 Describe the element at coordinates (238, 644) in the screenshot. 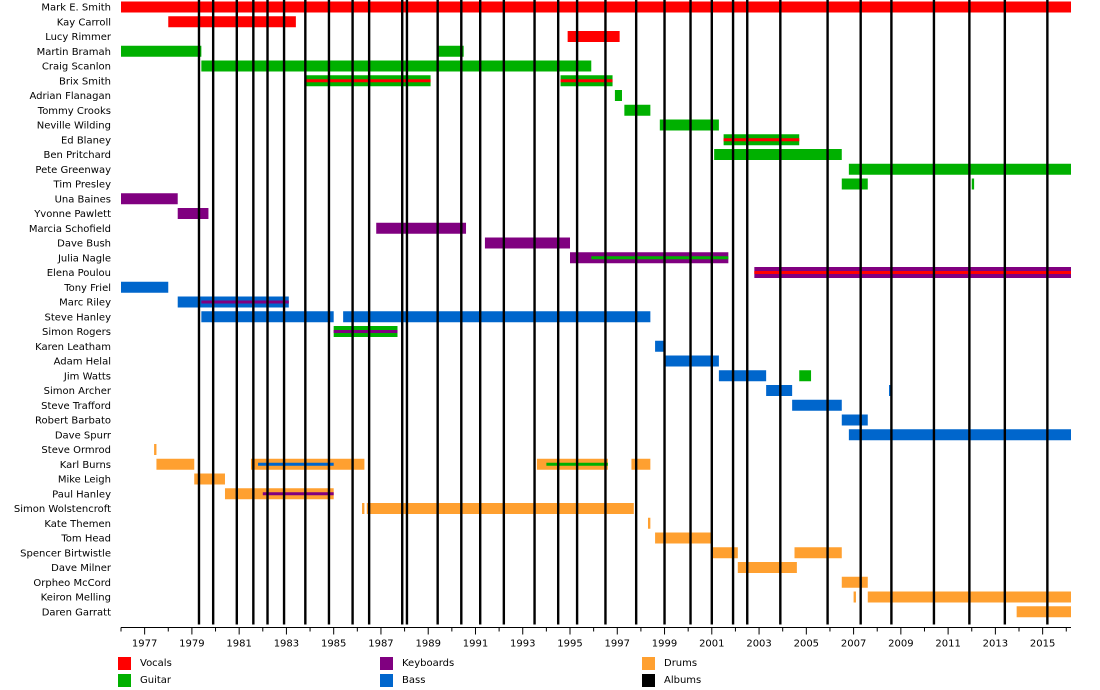

I see `x-tick-label-1981: 1981` at that location.